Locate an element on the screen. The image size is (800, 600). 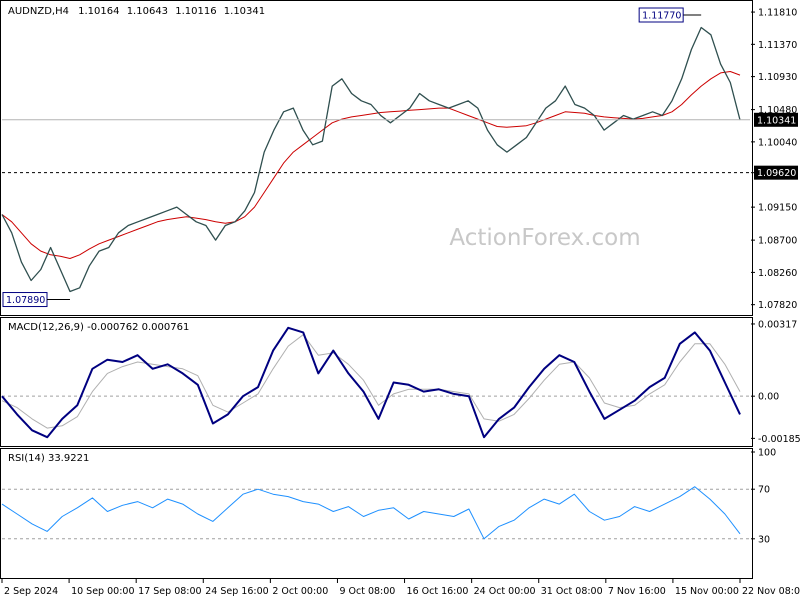
y-tick-label: 1.11810 is located at coordinates (777, 13).